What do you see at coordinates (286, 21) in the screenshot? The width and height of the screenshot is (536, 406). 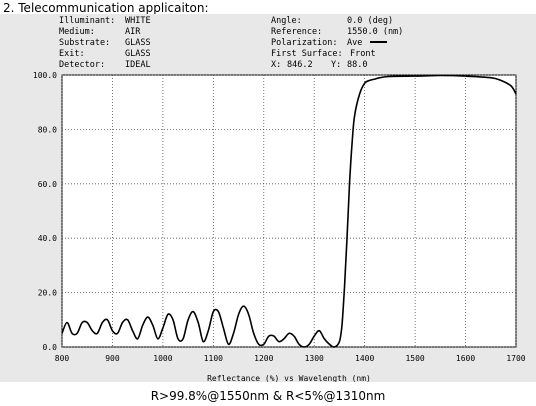 I see `info-label-angle: Angle:` at bounding box center [286, 21].